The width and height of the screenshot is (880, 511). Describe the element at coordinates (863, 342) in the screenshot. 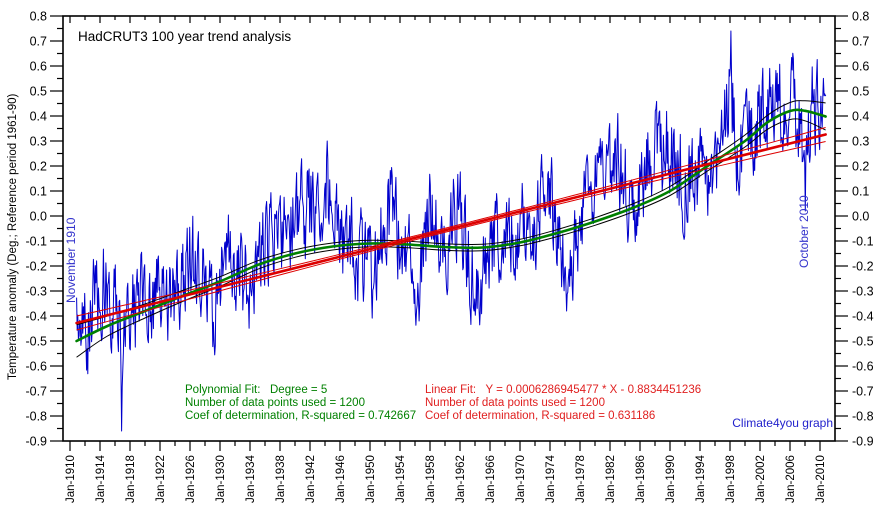

I see `y-tick-label-right: -0.5` at that location.